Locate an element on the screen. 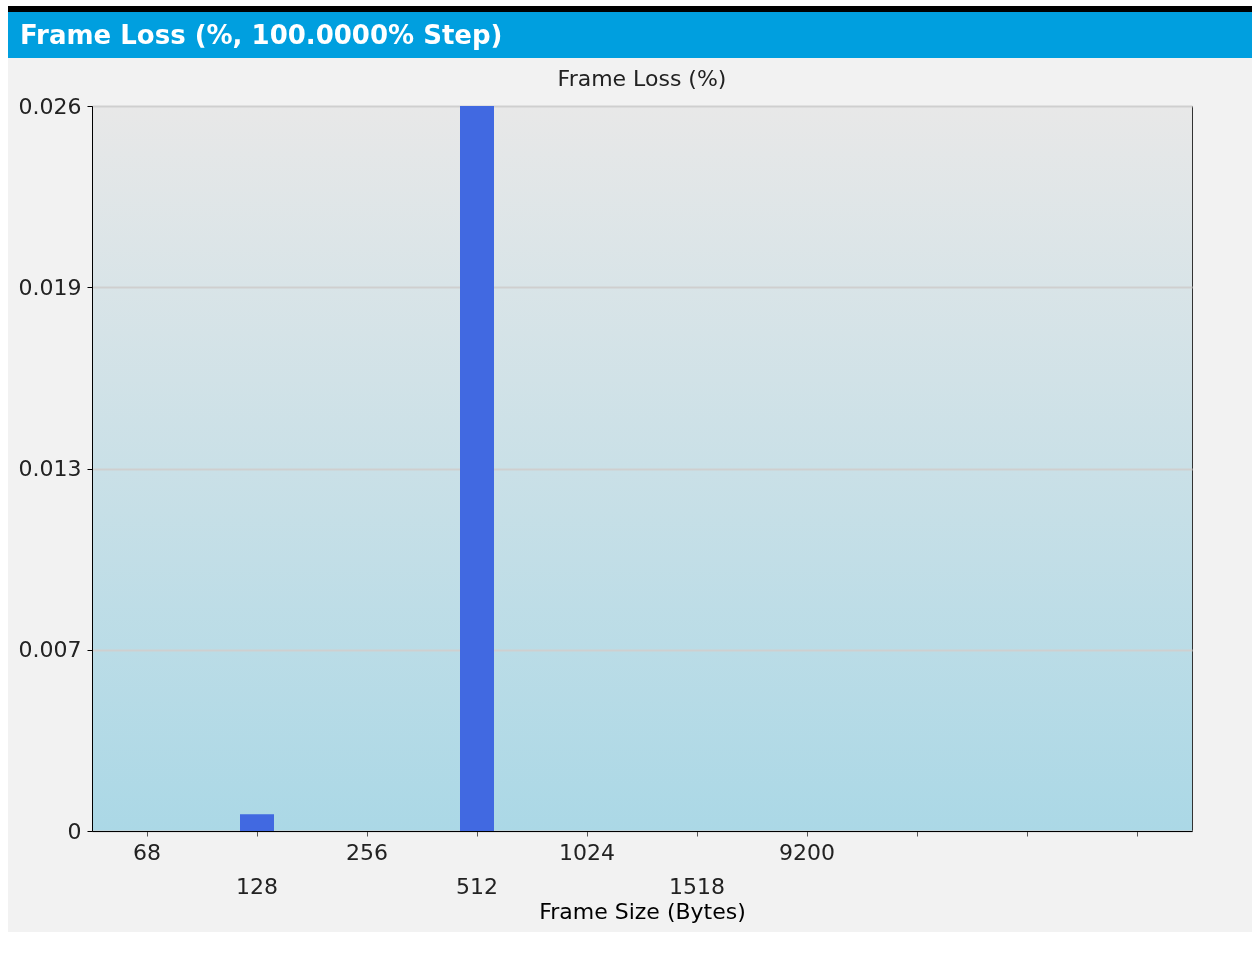 The height and width of the screenshot is (974, 1252). x-axis-title: Frame Size (Bytes) is located at coordinates (642, 911).